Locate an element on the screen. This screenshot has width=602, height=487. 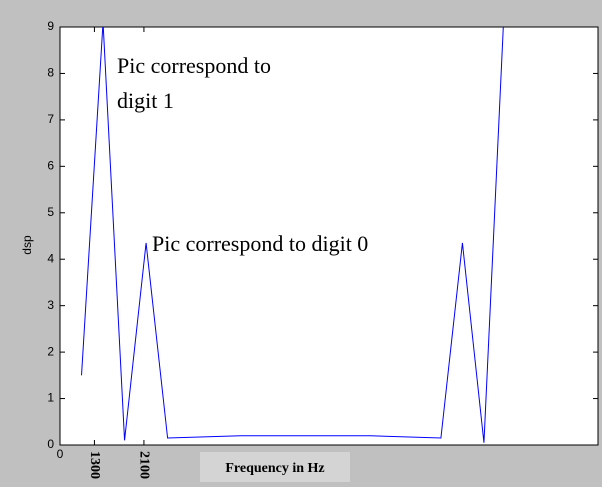
y-tick-label: 6 is located at coordinates (50, 166).